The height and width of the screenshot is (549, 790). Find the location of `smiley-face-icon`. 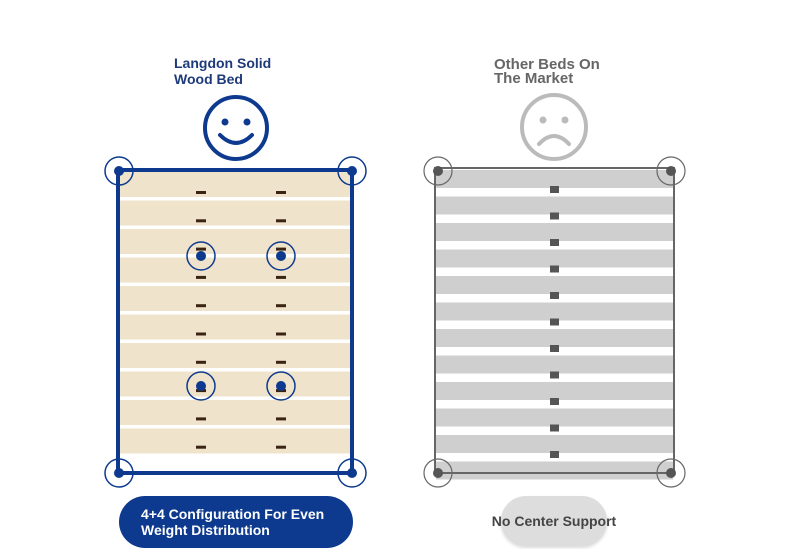

smiley-face-icon is located at coordinates (236, 128).